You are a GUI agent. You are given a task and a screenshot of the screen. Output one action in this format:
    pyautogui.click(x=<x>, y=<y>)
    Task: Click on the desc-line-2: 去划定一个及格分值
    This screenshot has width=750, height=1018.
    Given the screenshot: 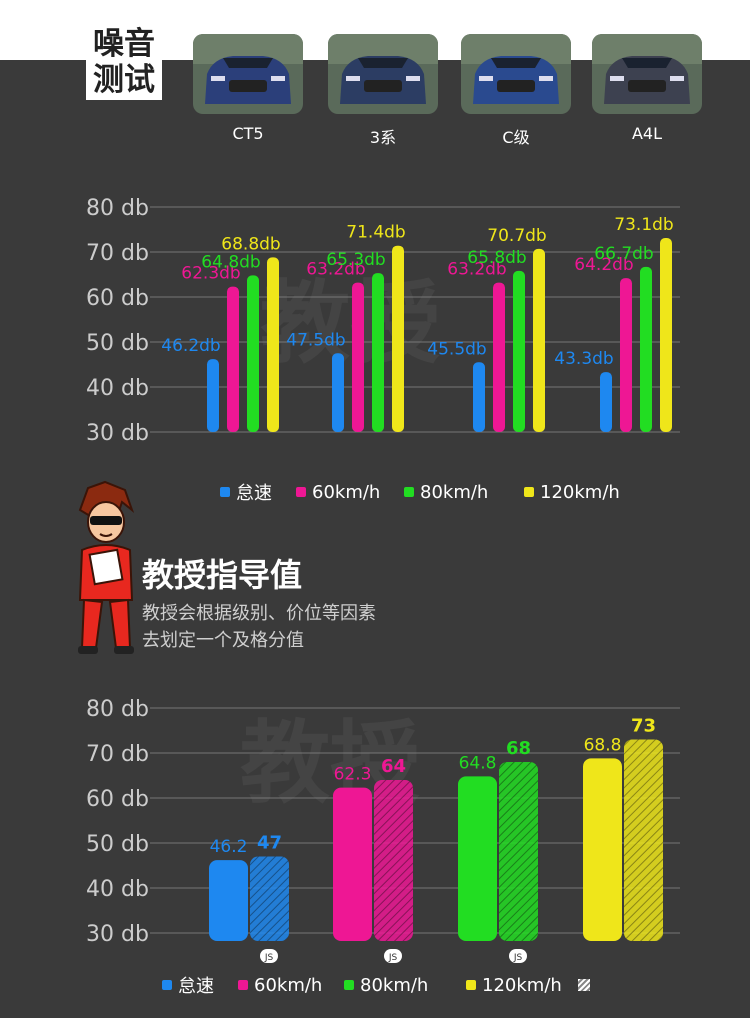 What is the action you would take?
    pyautogui.click(x=223, y=640)
    